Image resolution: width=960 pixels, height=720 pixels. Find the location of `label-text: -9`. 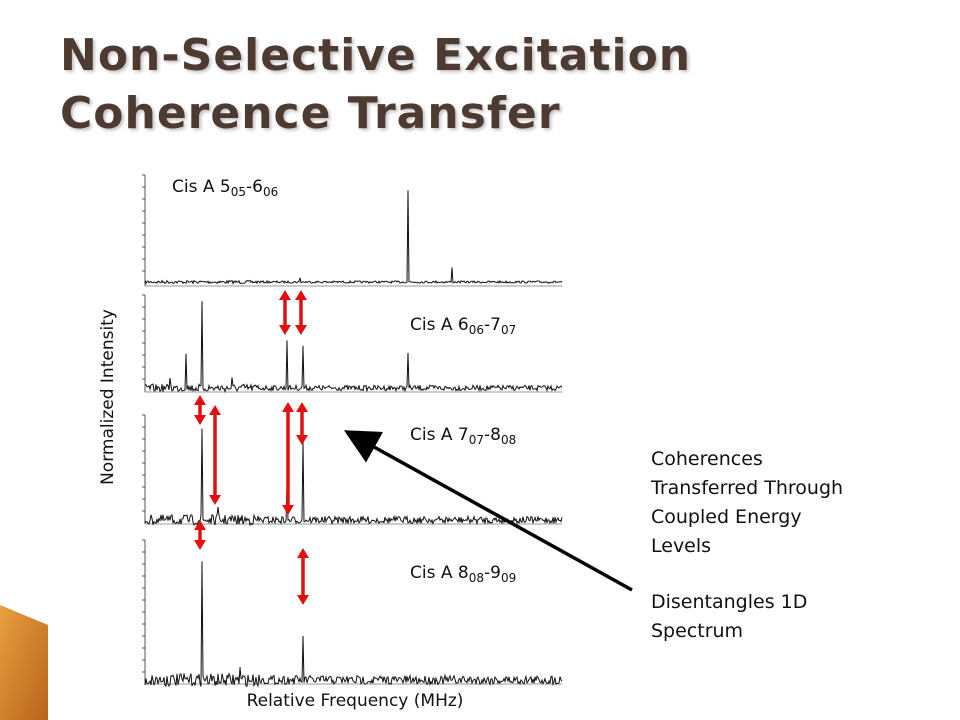

label-text: -9 is located at coordinates (492, 573).